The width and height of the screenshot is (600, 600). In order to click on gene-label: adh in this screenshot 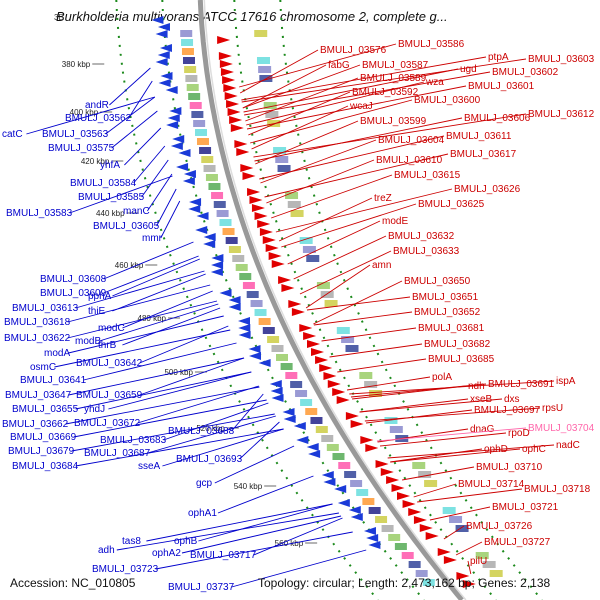, I will do `click(106, 550)`.